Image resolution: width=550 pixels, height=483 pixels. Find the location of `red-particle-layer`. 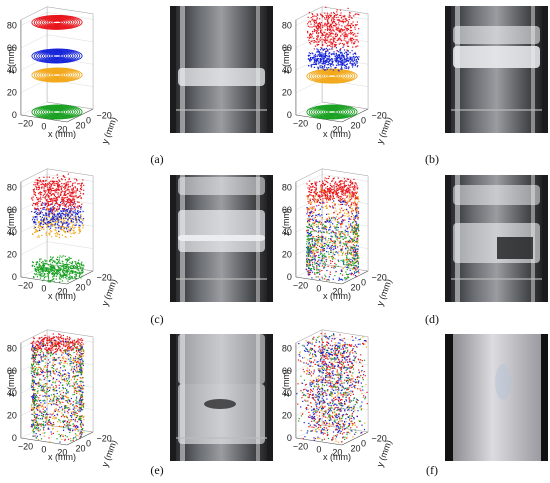

red-particle-layer is located at coordinates (57, 22).